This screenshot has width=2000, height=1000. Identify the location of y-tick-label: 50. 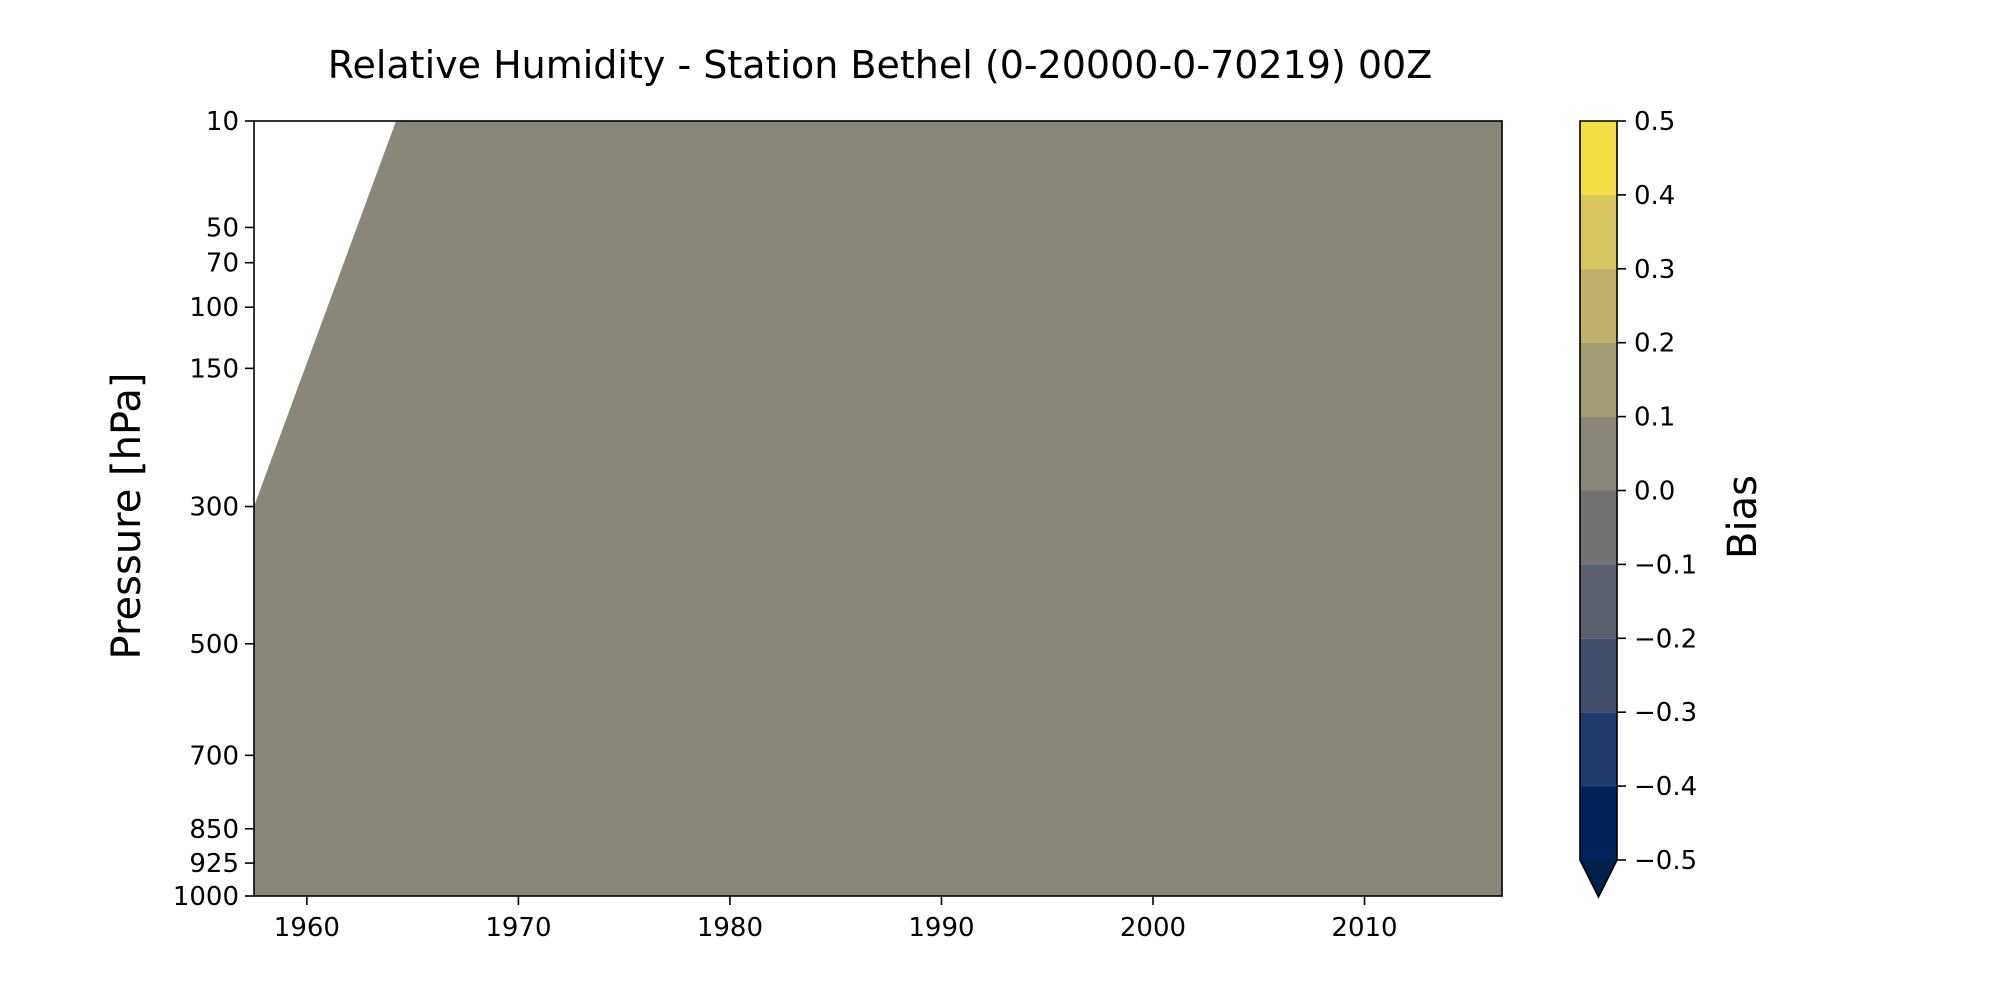
(222, 228).